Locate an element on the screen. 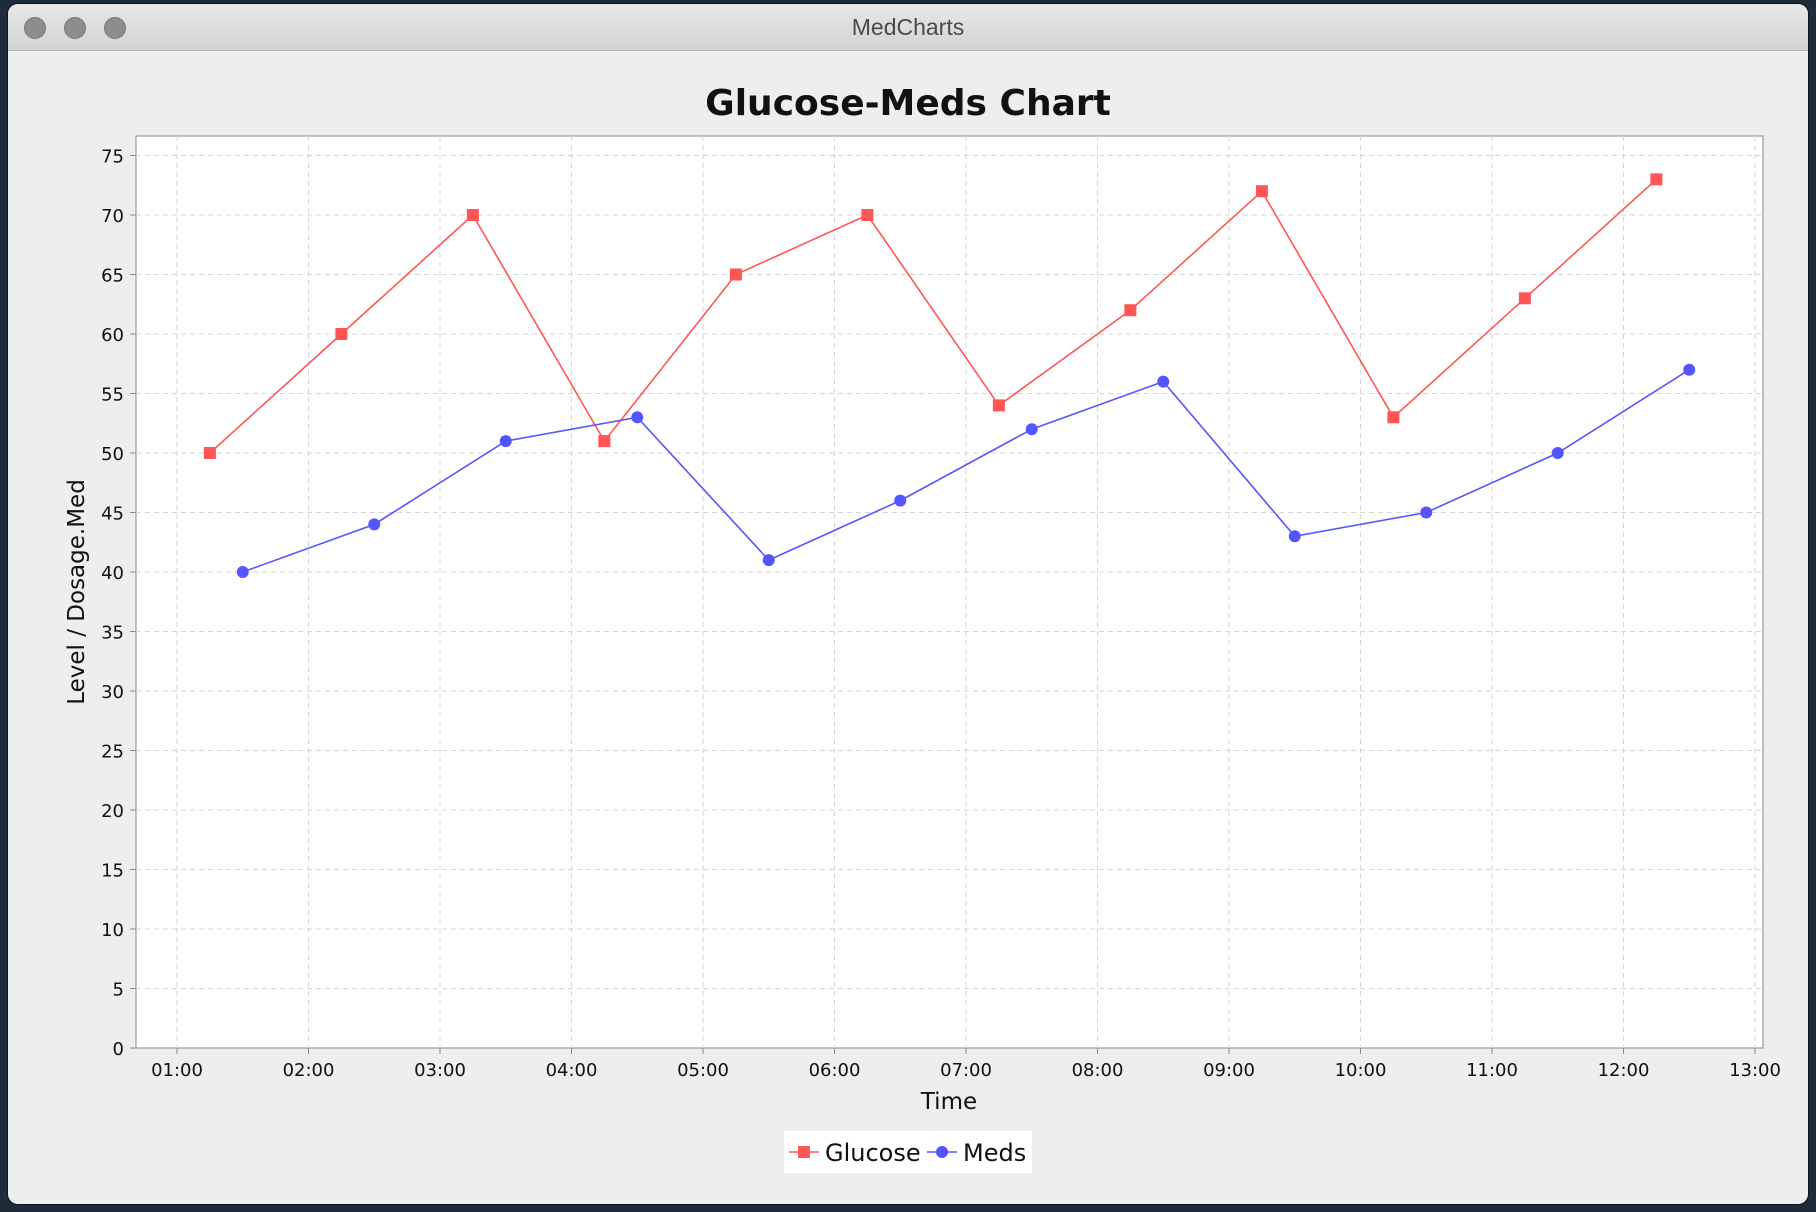 This screenshot has width=1816, height=1212. meds-line is located at coordinates (966, 471).